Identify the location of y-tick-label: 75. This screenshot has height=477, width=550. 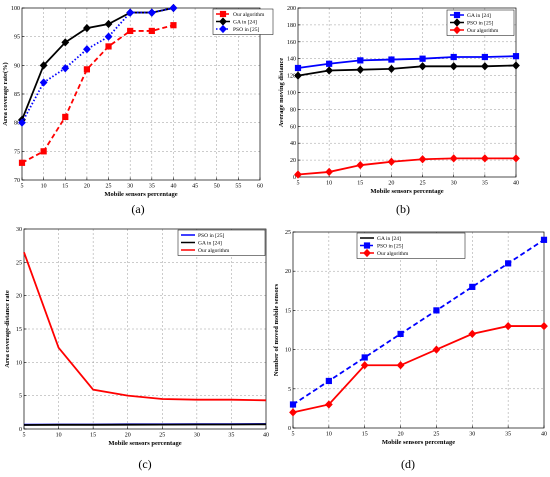
(17, 152).